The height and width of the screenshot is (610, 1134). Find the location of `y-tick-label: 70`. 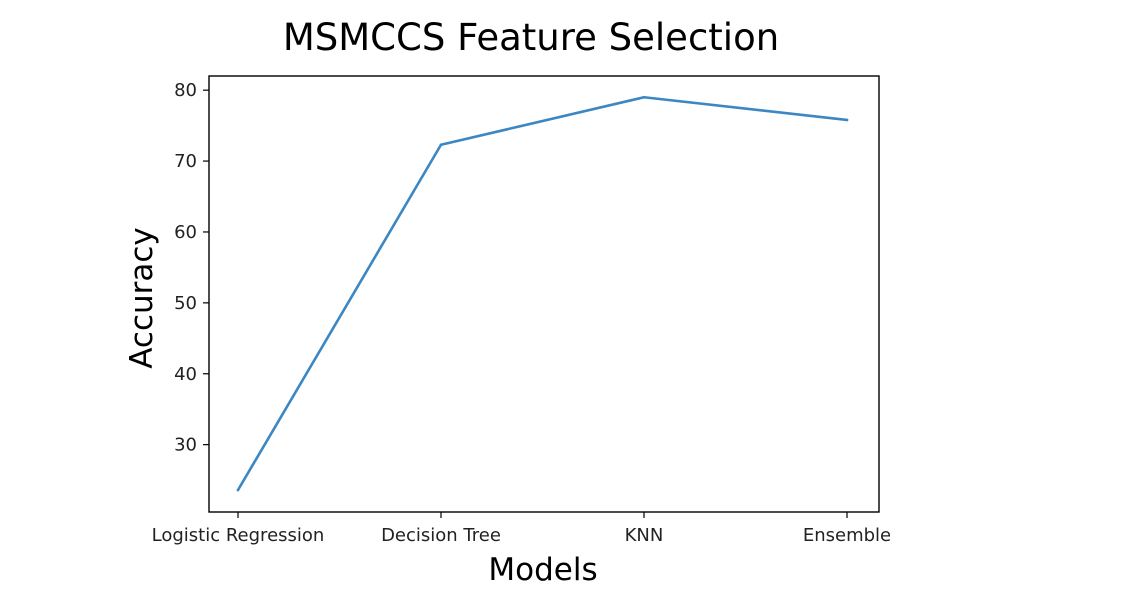

y-tick-label: 70 is located at coordinates (185, 161).